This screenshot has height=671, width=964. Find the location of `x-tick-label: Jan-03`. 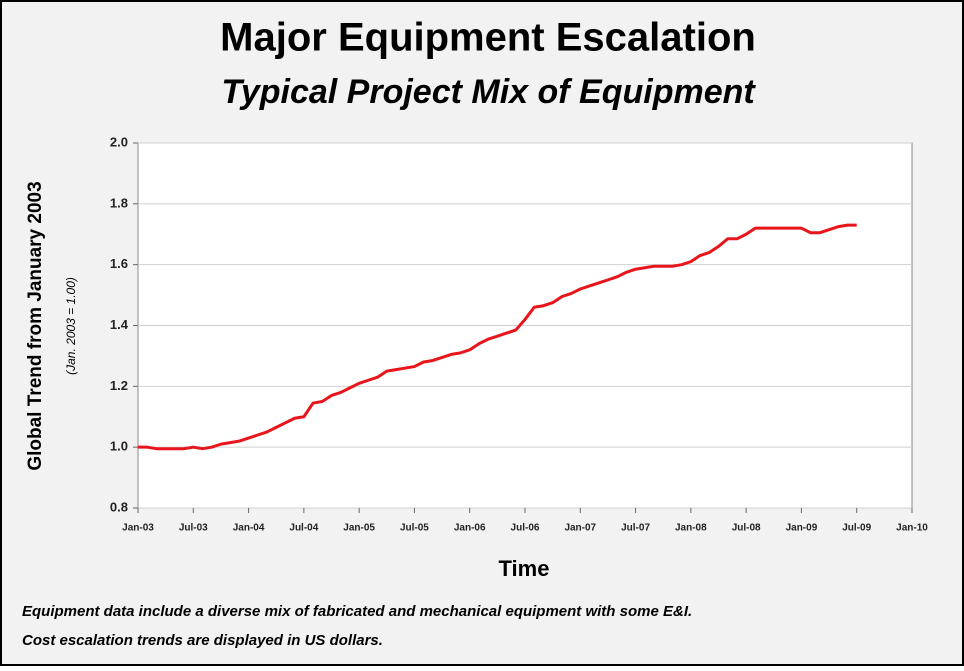

x-tick-label: Jan-03 is located at coordinates (138, 528).